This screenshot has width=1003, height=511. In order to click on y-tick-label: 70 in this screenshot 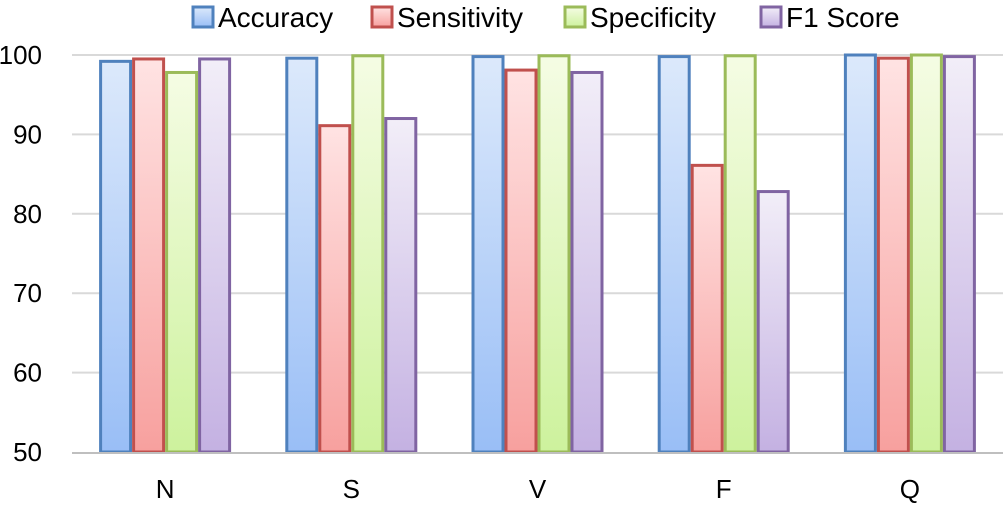, I will do `click(27, 293)`.